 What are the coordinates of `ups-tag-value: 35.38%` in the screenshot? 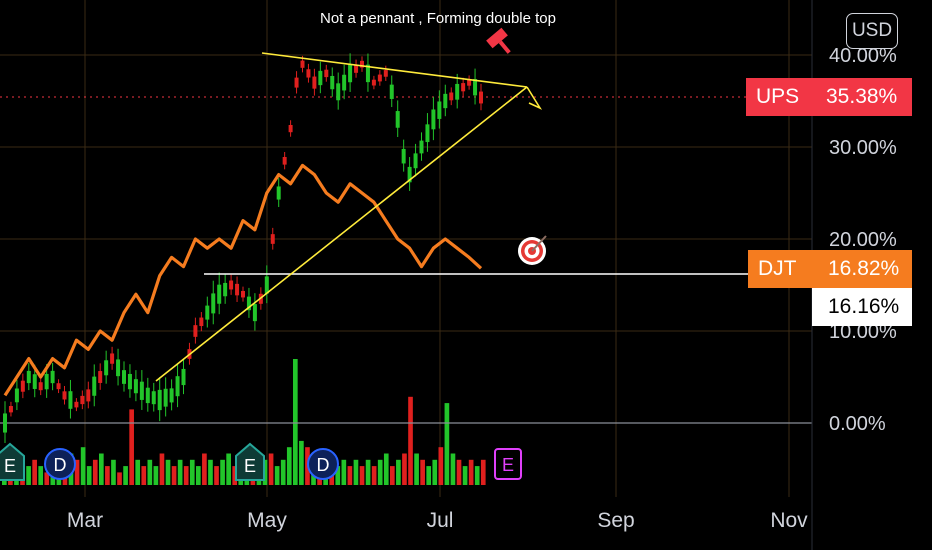 It's located at (862, 96).